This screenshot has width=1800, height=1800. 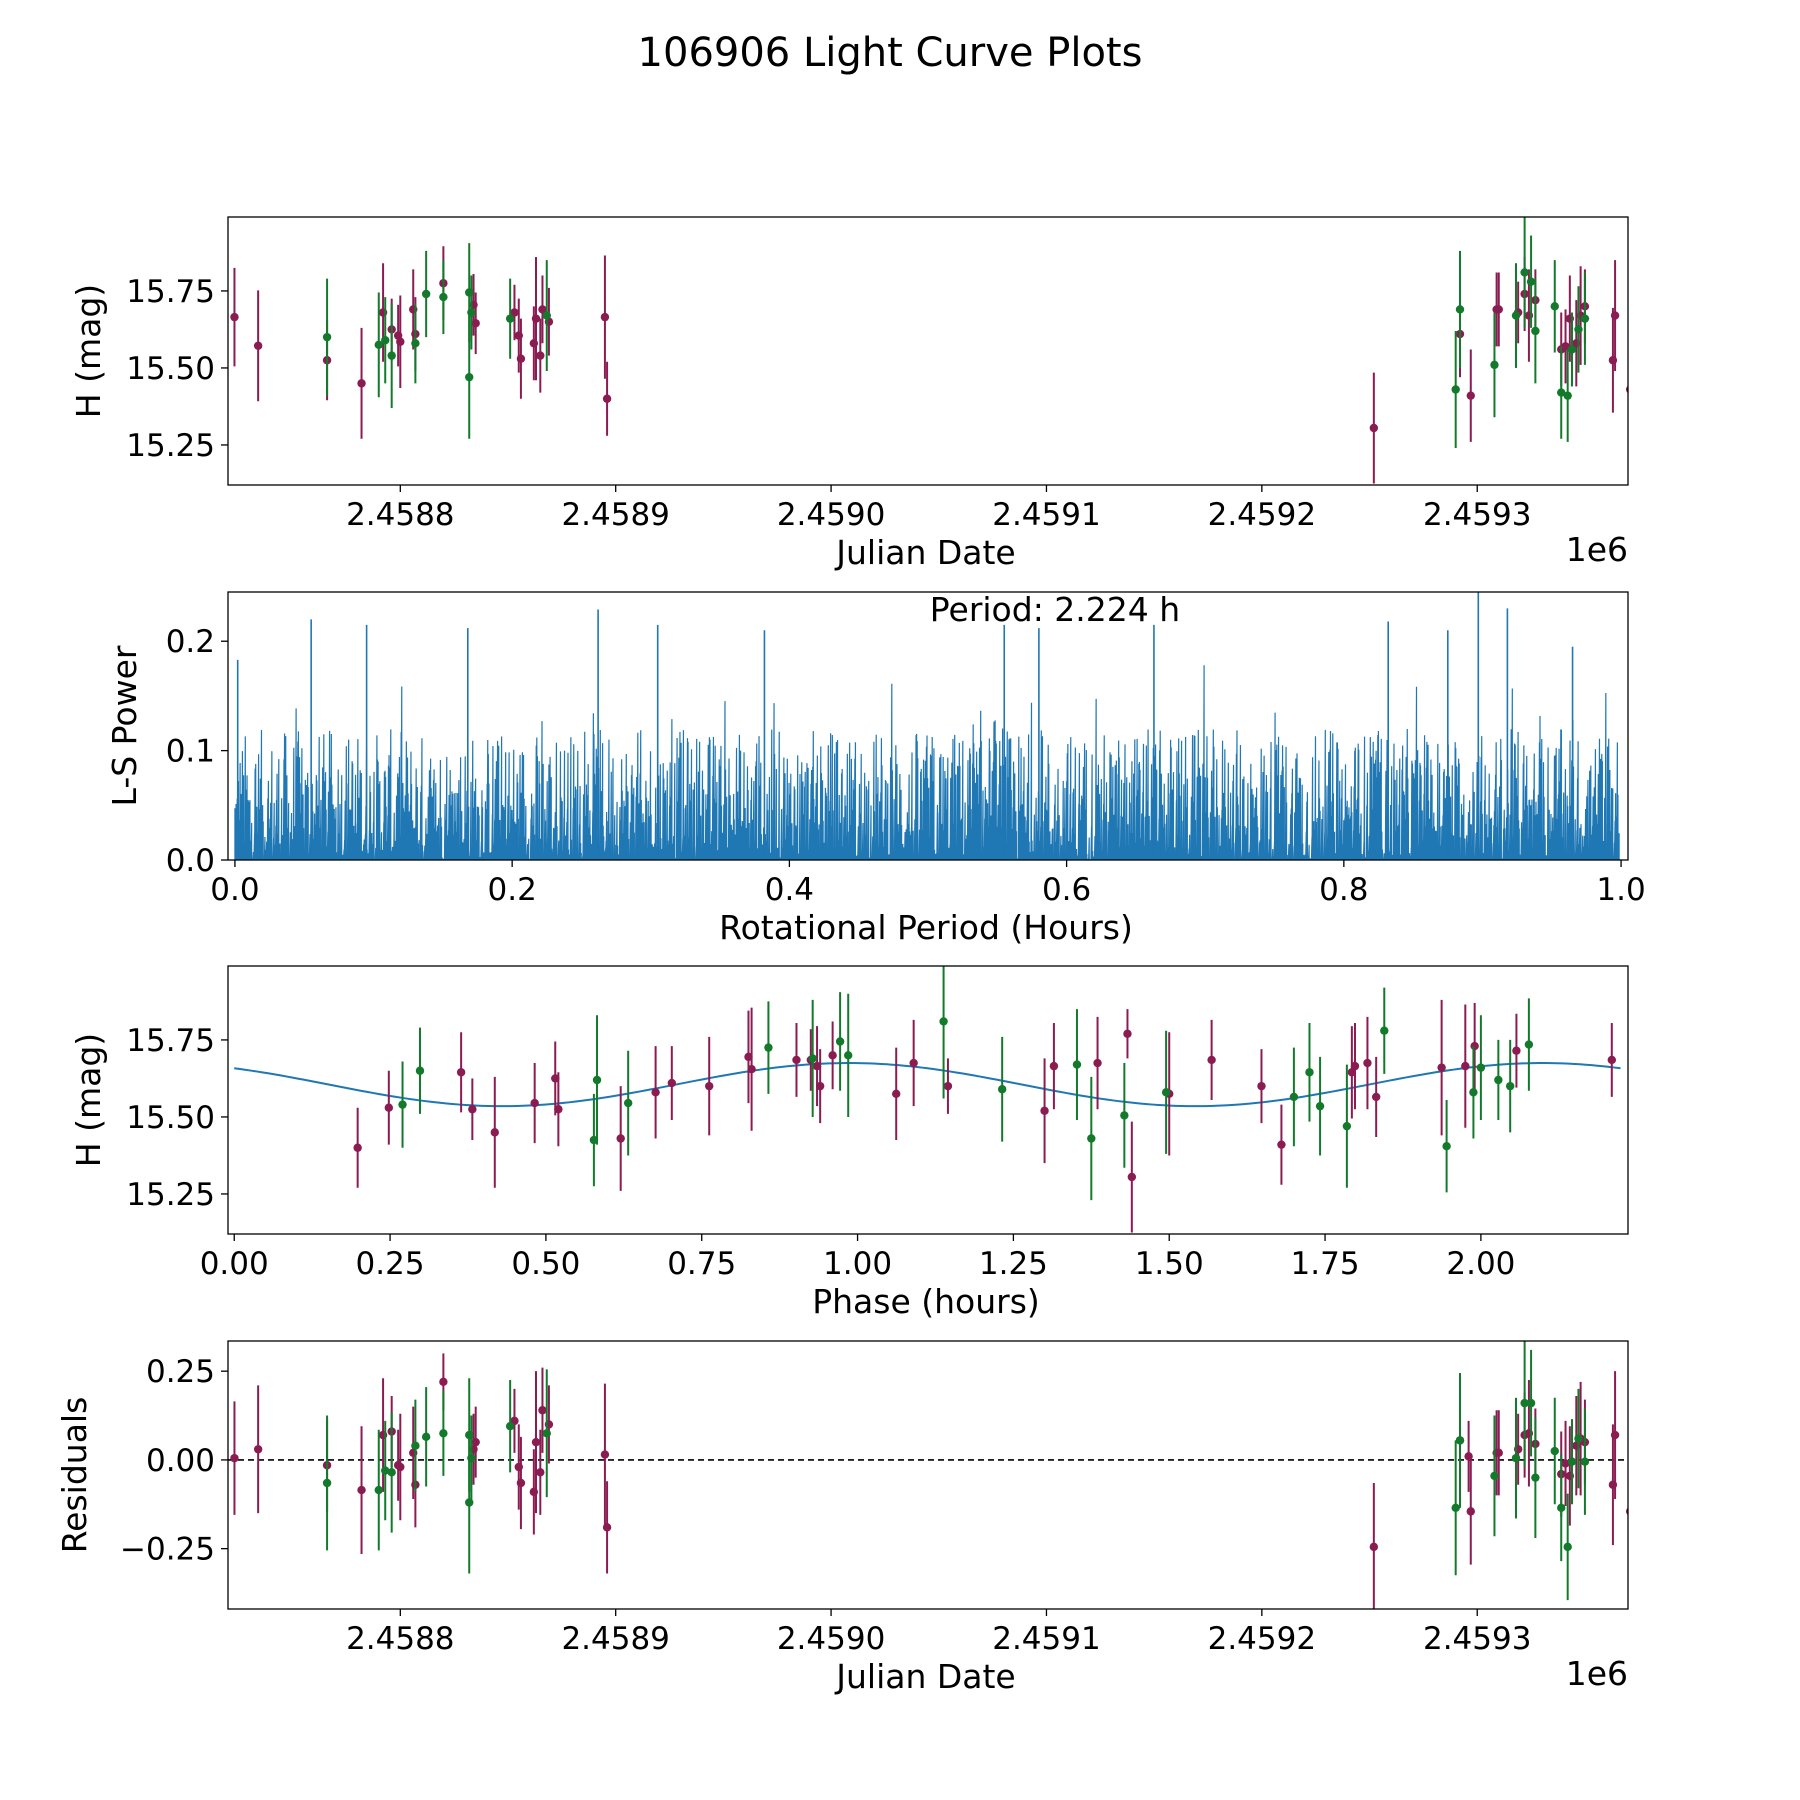 What do you see at coordinates (927, 1085) in the screenshot?
I see `model-fit-curve` at bounding box center [927, 1085].